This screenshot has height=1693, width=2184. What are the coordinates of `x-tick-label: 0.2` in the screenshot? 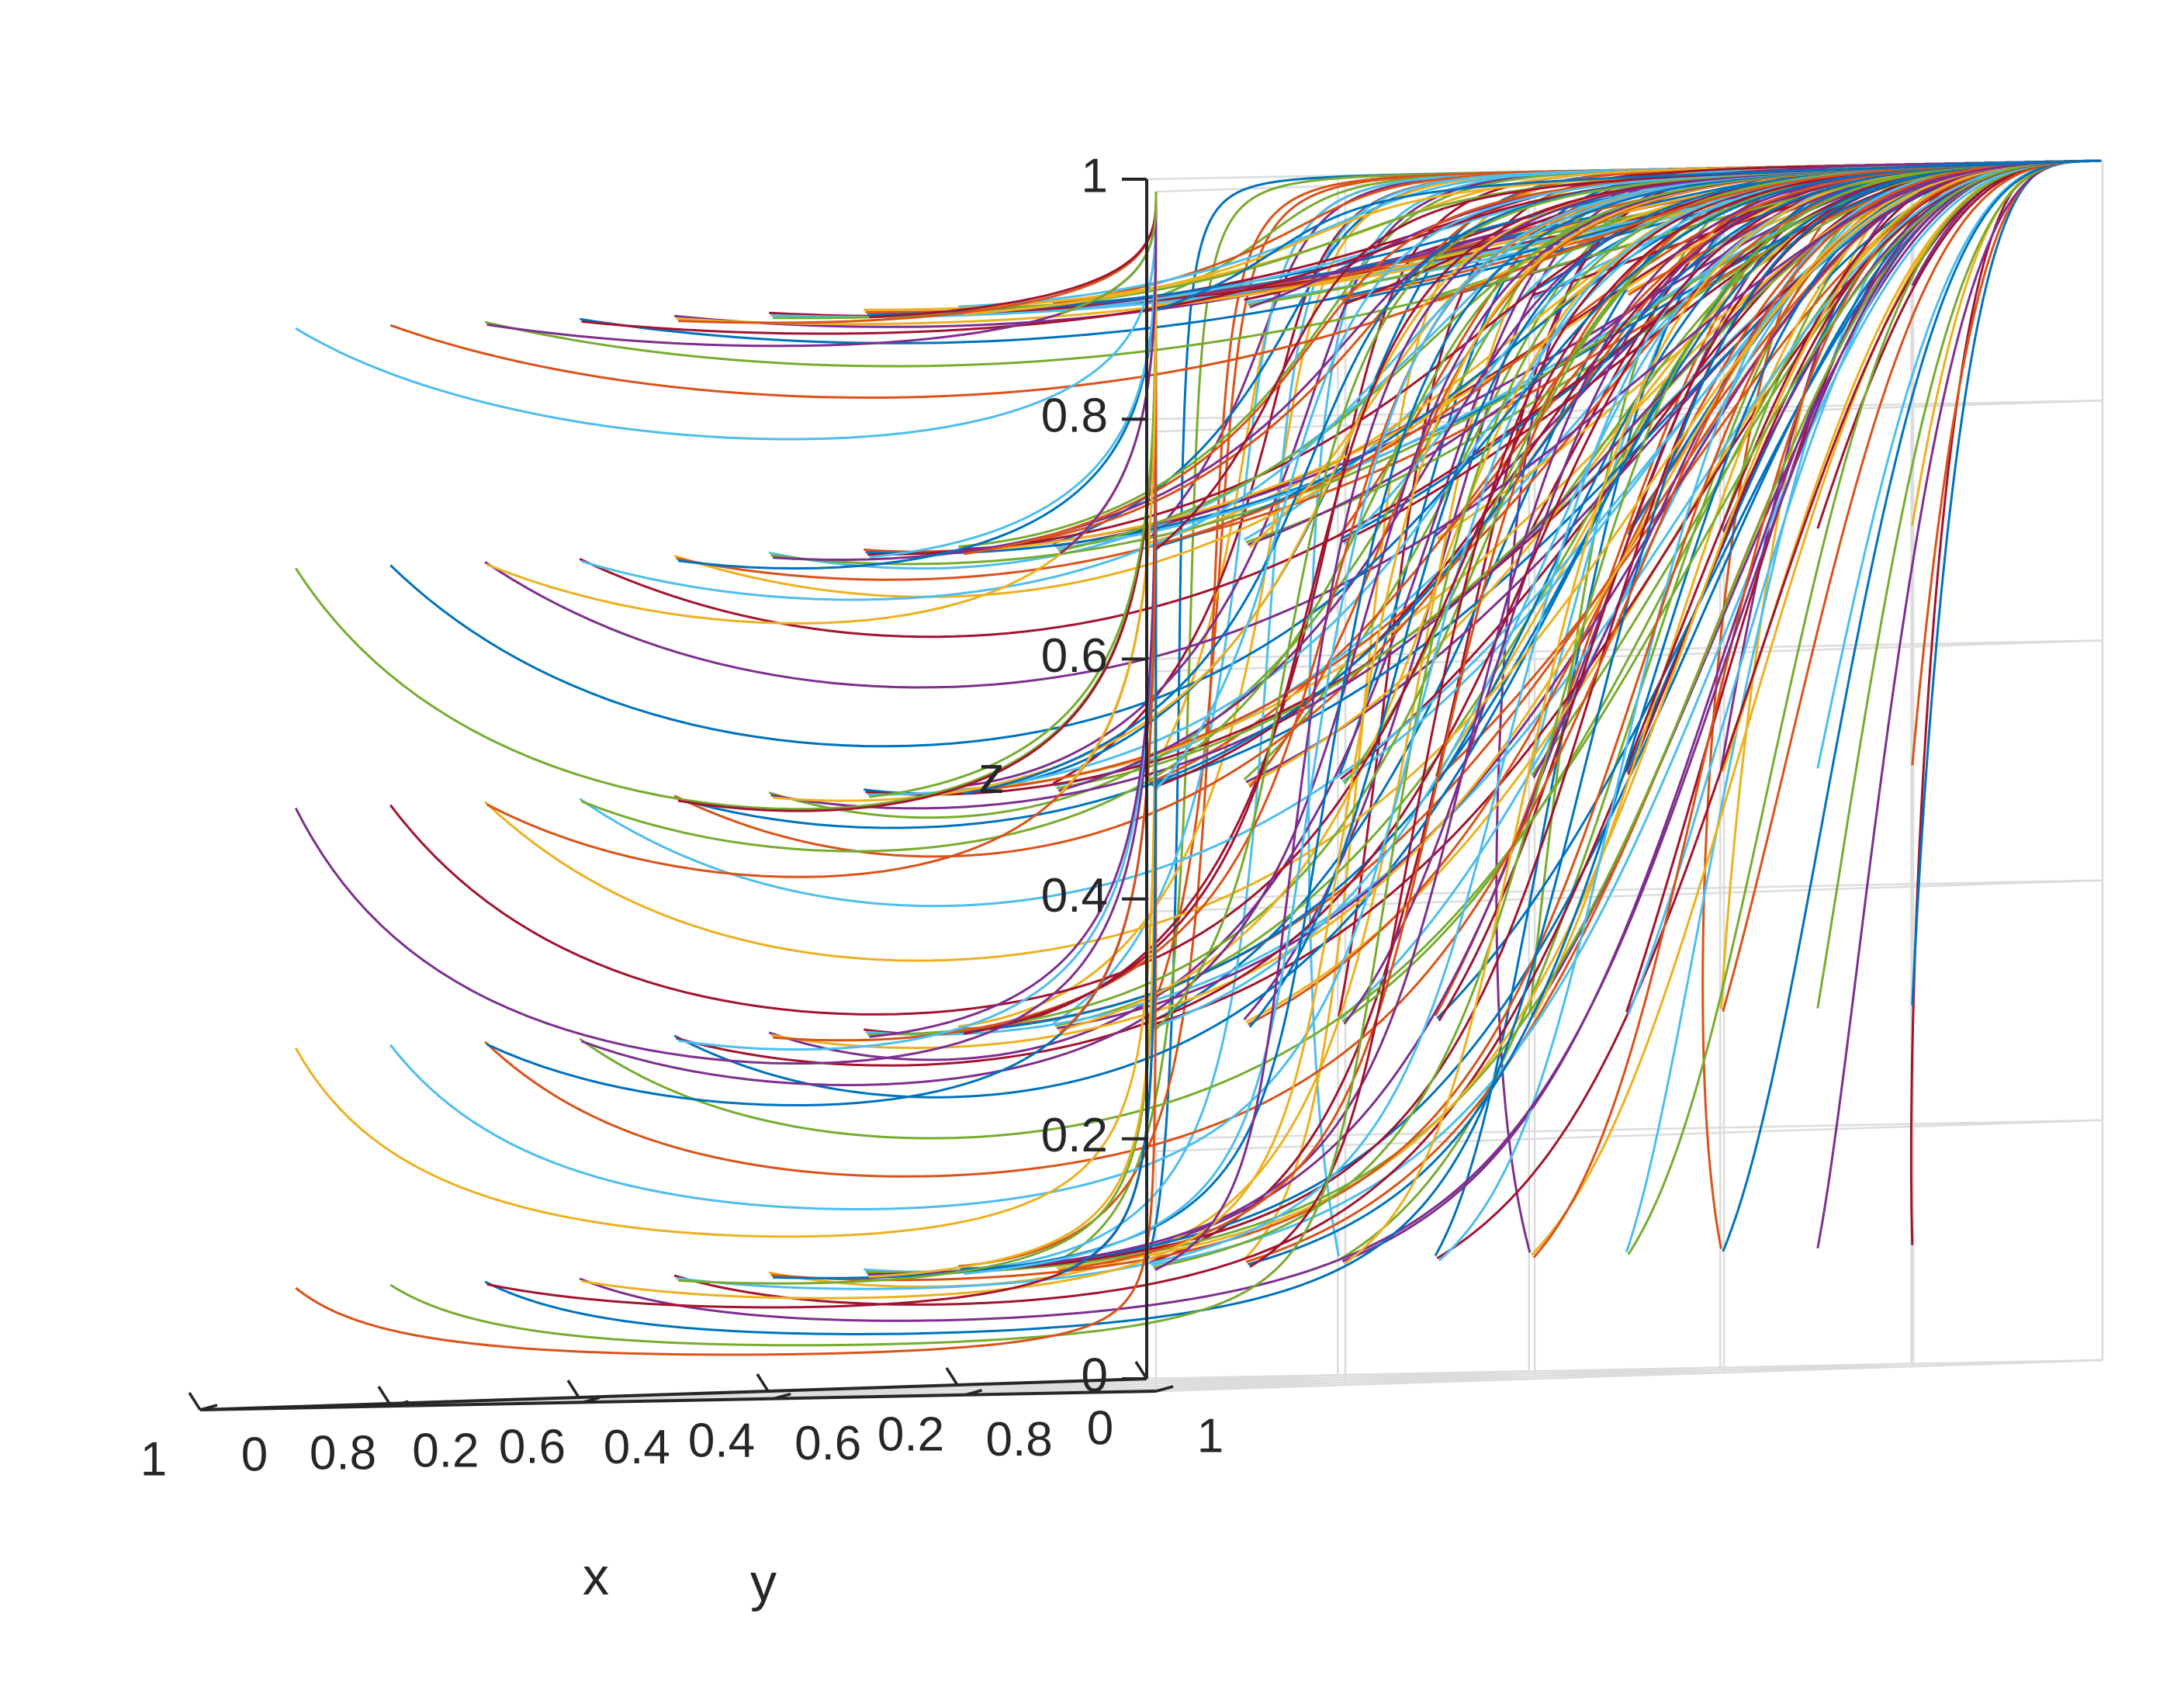 It's located at (910, 1434).